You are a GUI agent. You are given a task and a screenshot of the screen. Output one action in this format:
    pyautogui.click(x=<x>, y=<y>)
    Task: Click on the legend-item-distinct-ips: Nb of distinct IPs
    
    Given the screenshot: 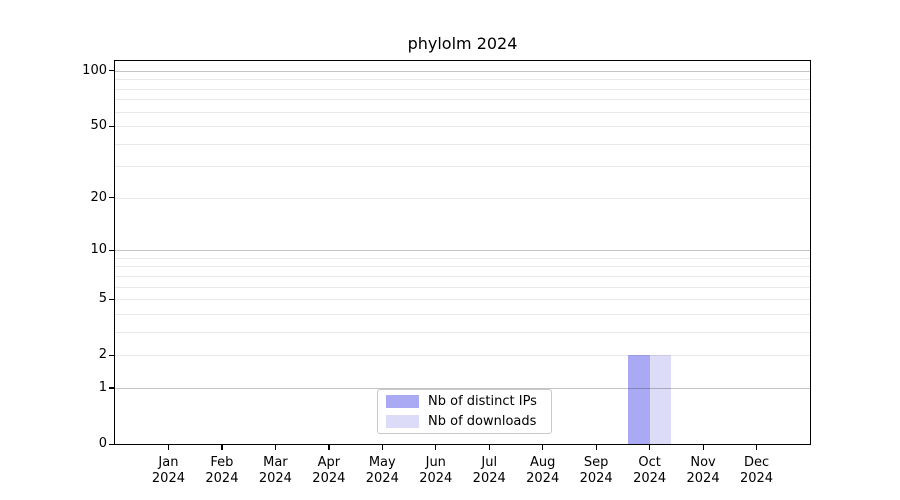 What is the action you would take?
    pyautogui.click(x=468, y=401)
    